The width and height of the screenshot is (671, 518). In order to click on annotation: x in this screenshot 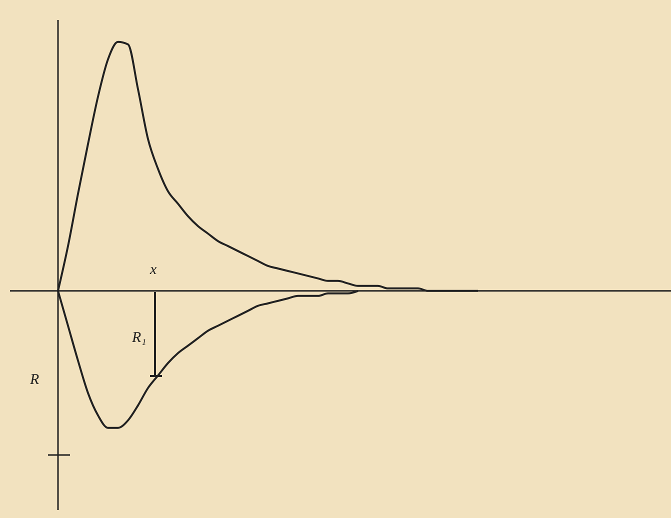, I will do `click(153, 270)`.